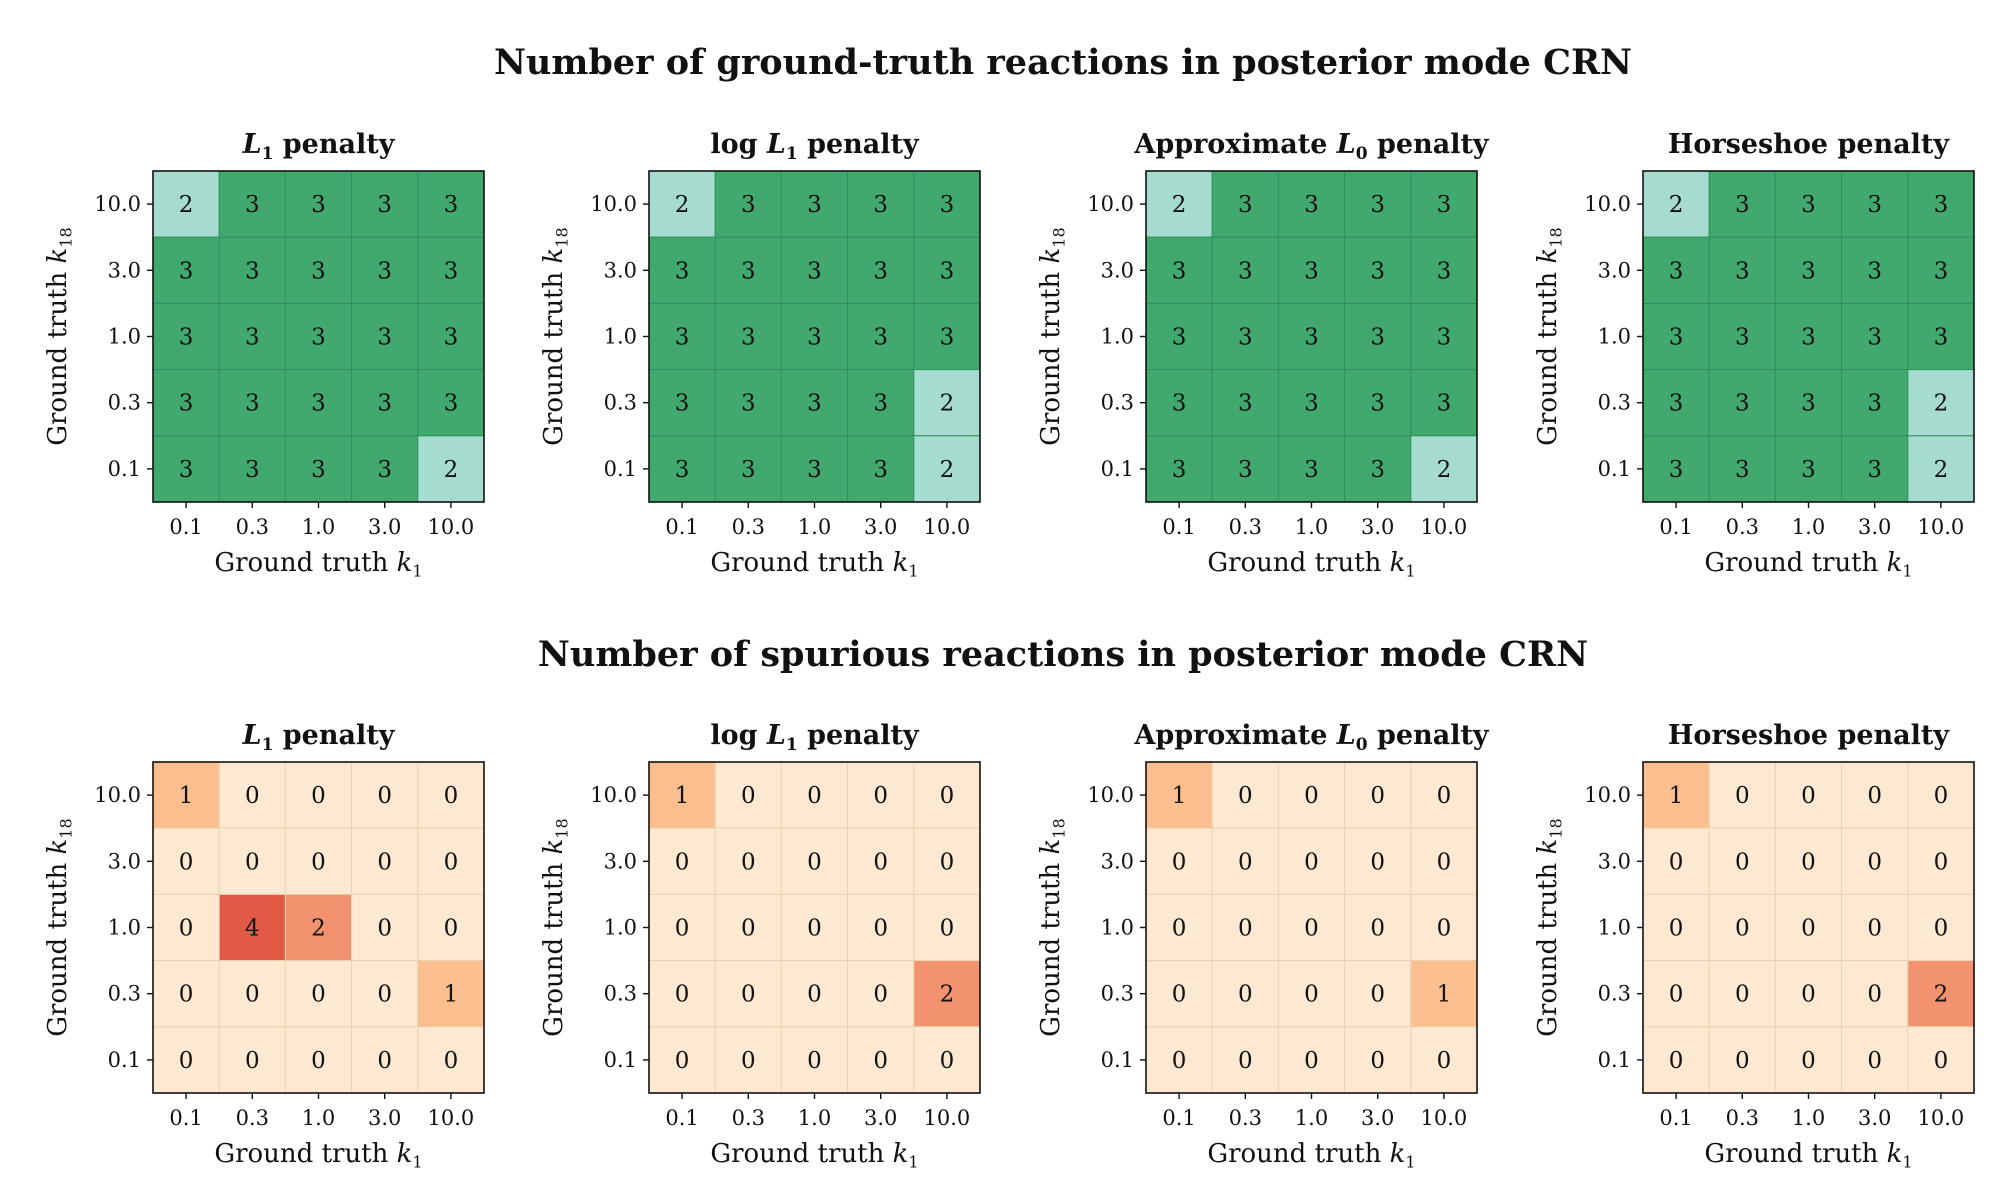 The height and width of the screenshot is (1200, 2000). Describe the element at coordinates (1742, 527) in the screenshot. I see `x-tick-label: 0.3` at that location.